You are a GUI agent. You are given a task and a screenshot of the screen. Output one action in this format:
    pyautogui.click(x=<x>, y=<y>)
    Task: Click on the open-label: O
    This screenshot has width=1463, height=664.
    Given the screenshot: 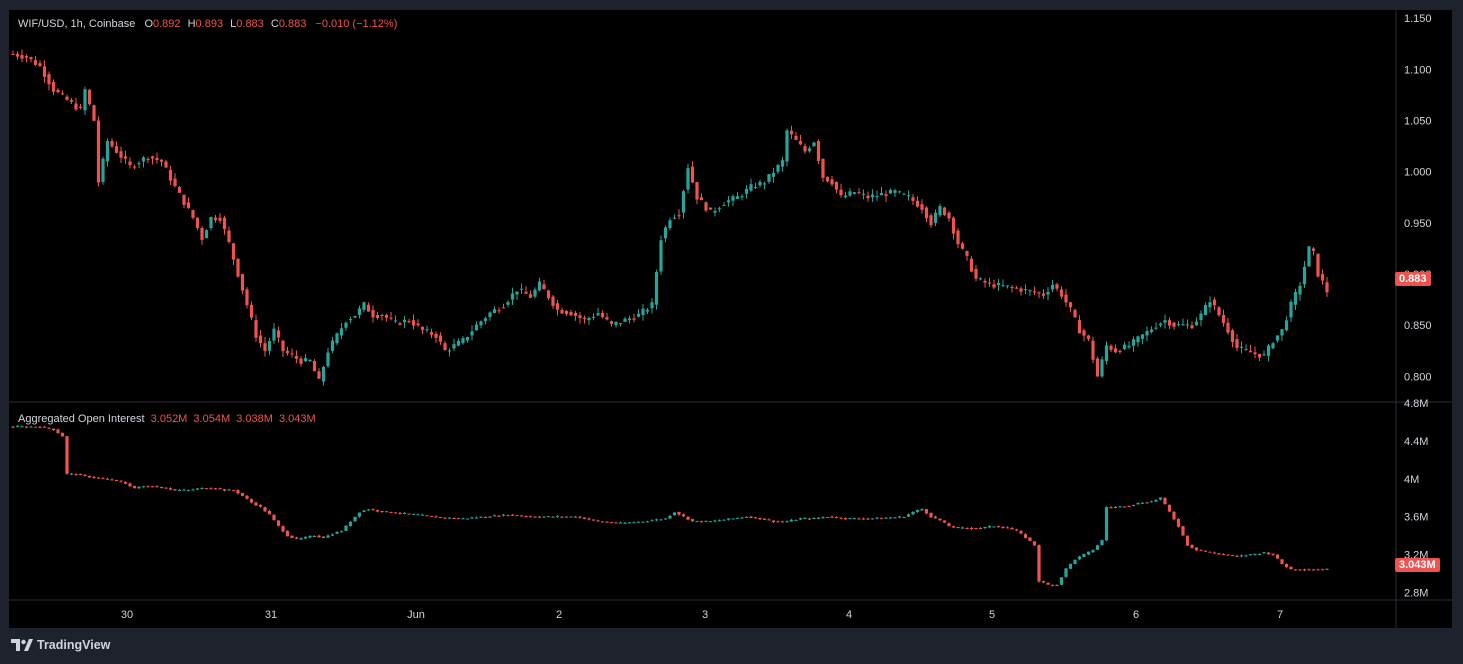 What is the action you would take?
    pyautogui.click(x=148, y=24)
    